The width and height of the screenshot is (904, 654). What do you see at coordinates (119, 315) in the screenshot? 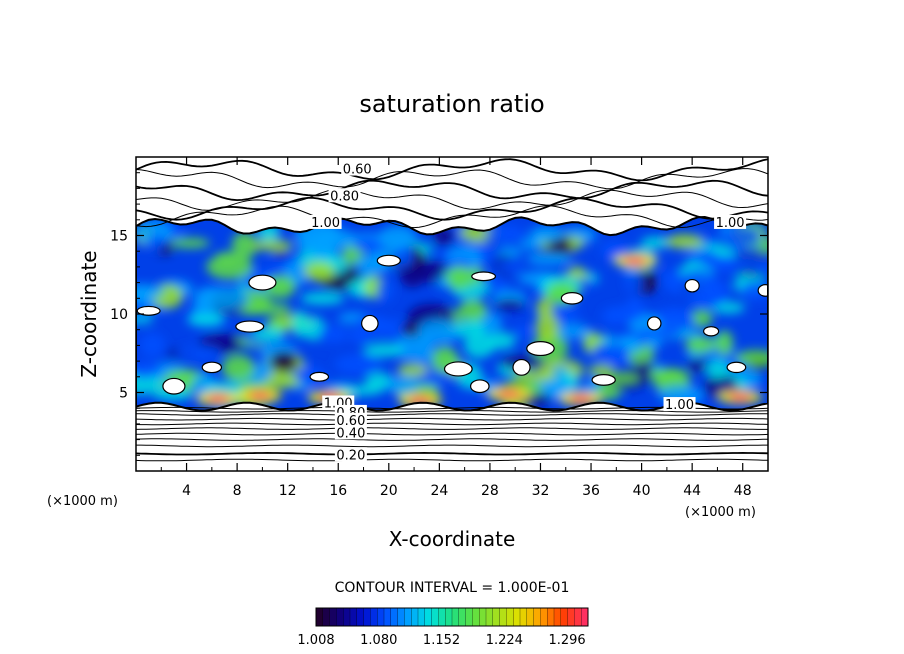
I see `y-tick-label: 10` at bounding box center [119, 315].